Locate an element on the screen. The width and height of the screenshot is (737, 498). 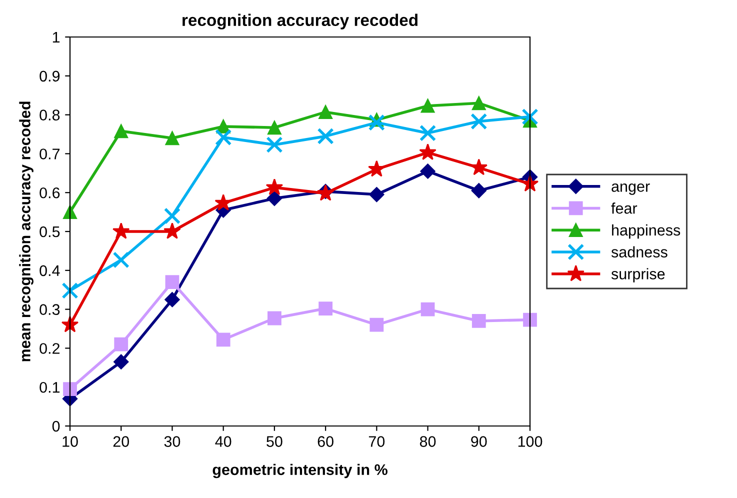
x-tick-label: 40 is located at coordinates (223, 441).